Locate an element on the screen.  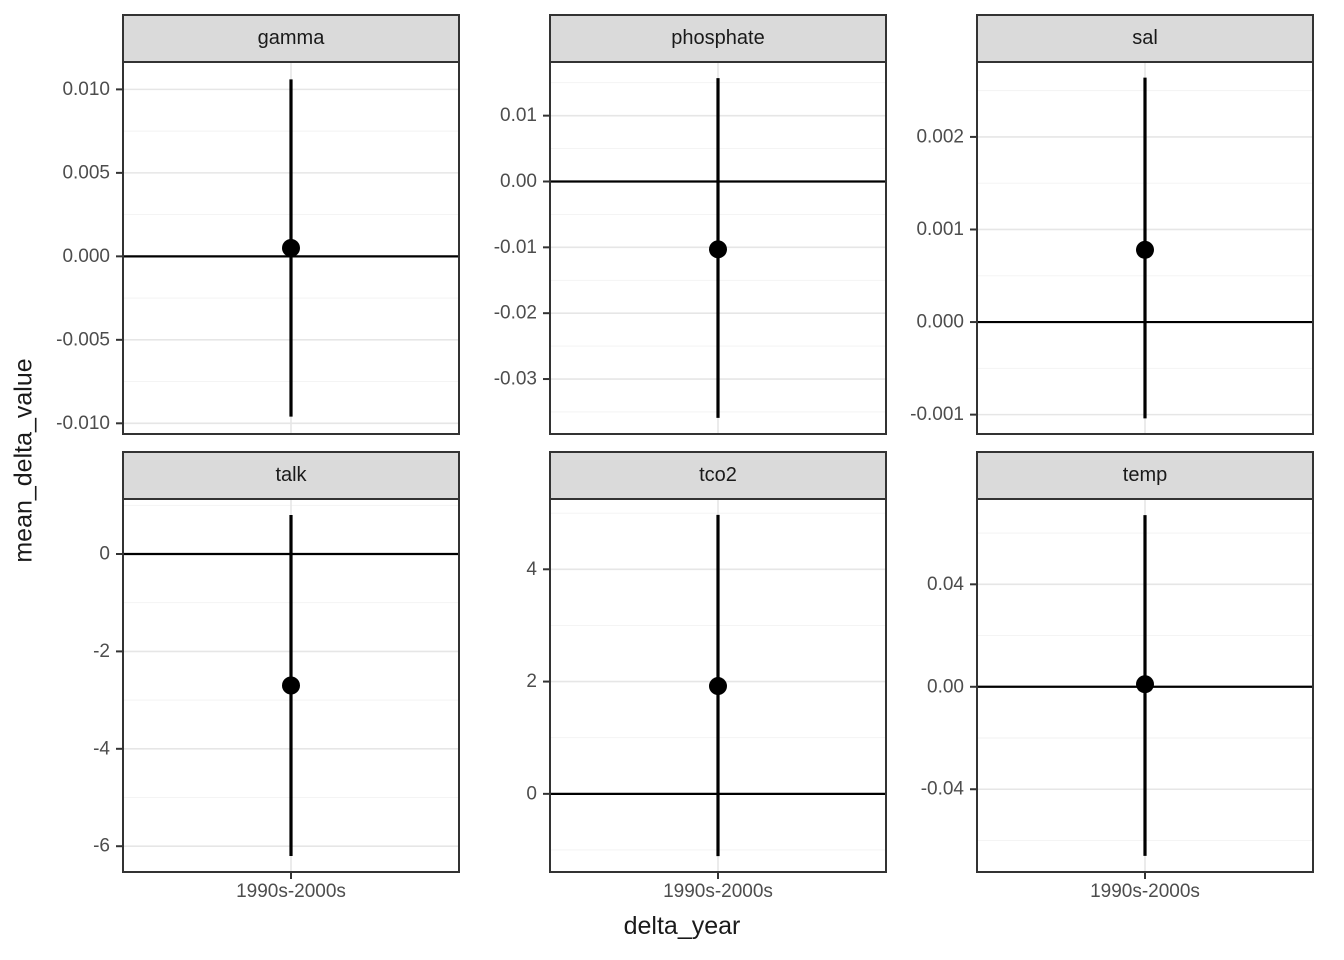
panel-sal is located at coordinates (1145, 248).